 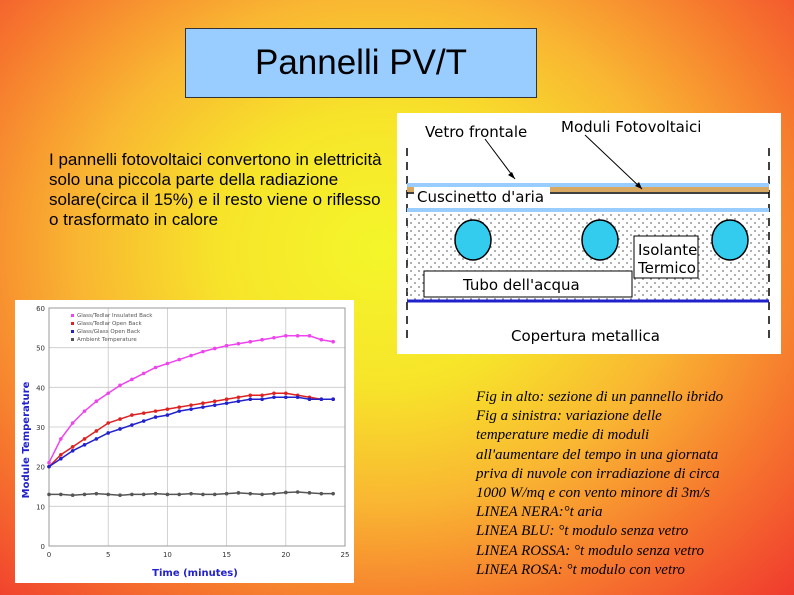 I want to click on x-tick-label: 25, so click(x=345, y=555).